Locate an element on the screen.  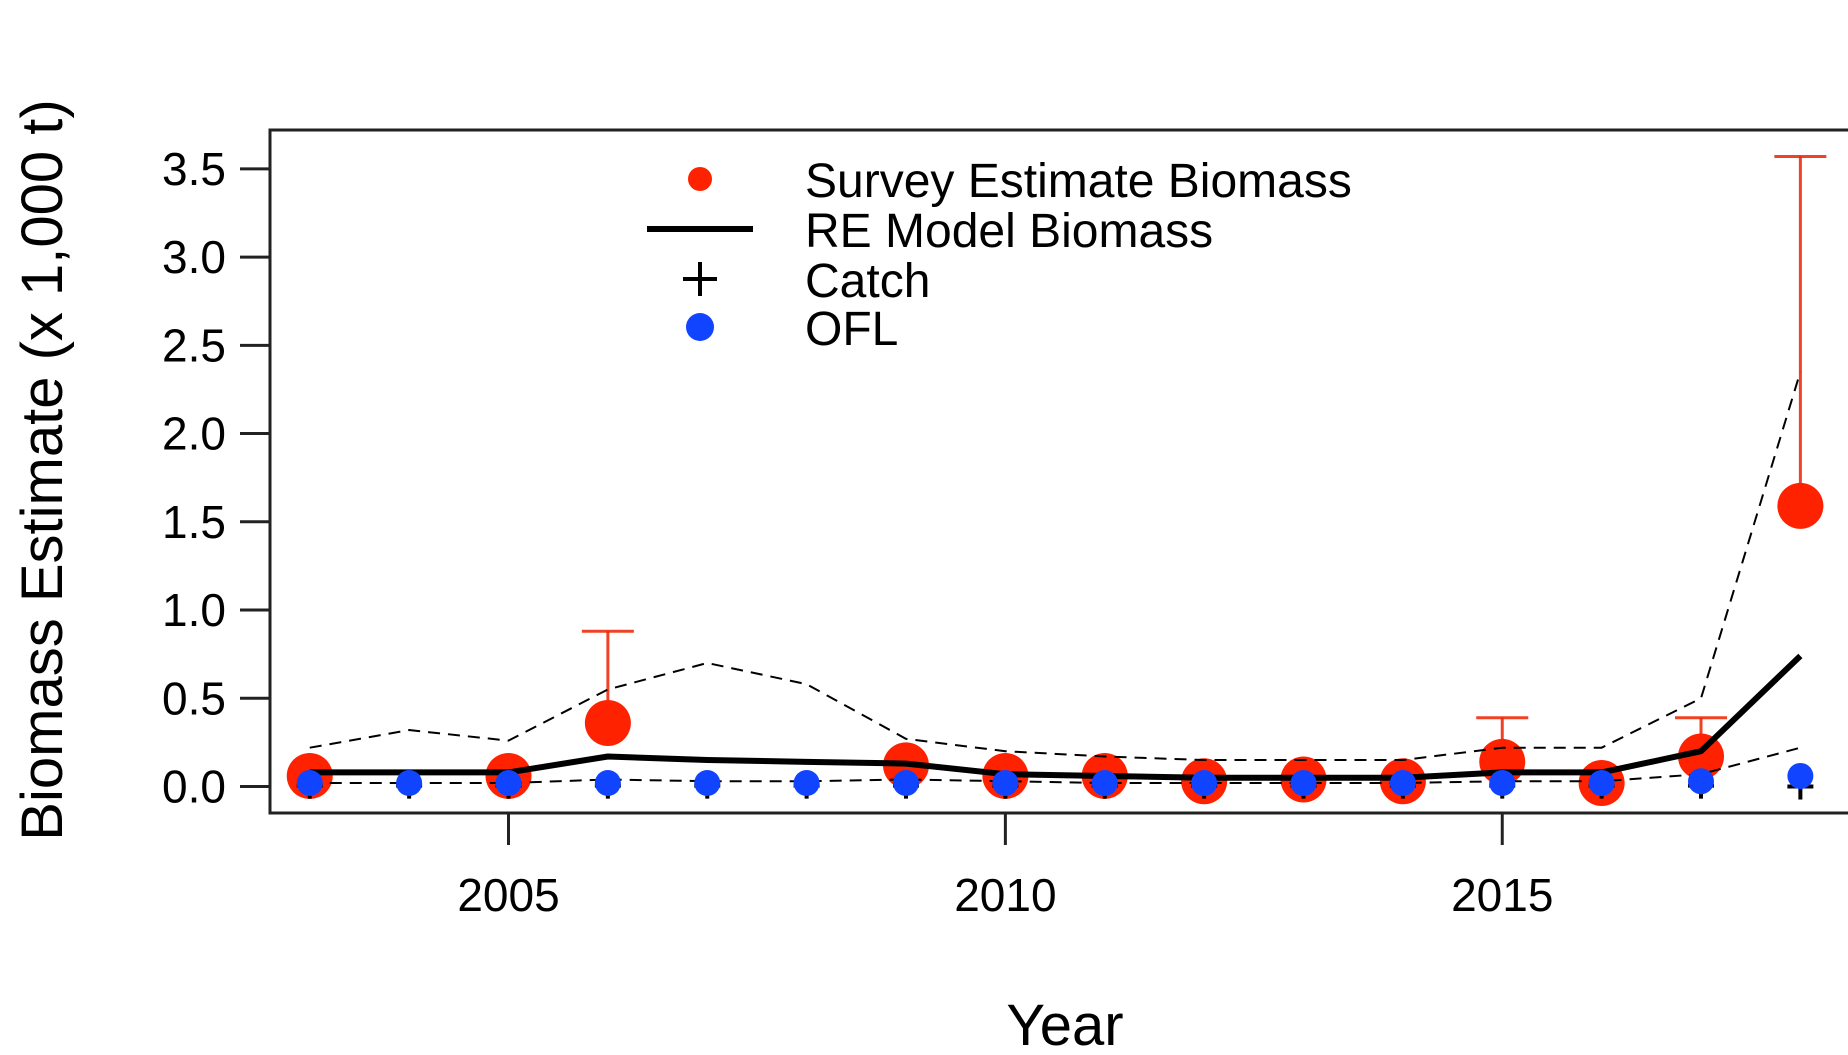
re-model-line is located at coordinates (1056, 717).